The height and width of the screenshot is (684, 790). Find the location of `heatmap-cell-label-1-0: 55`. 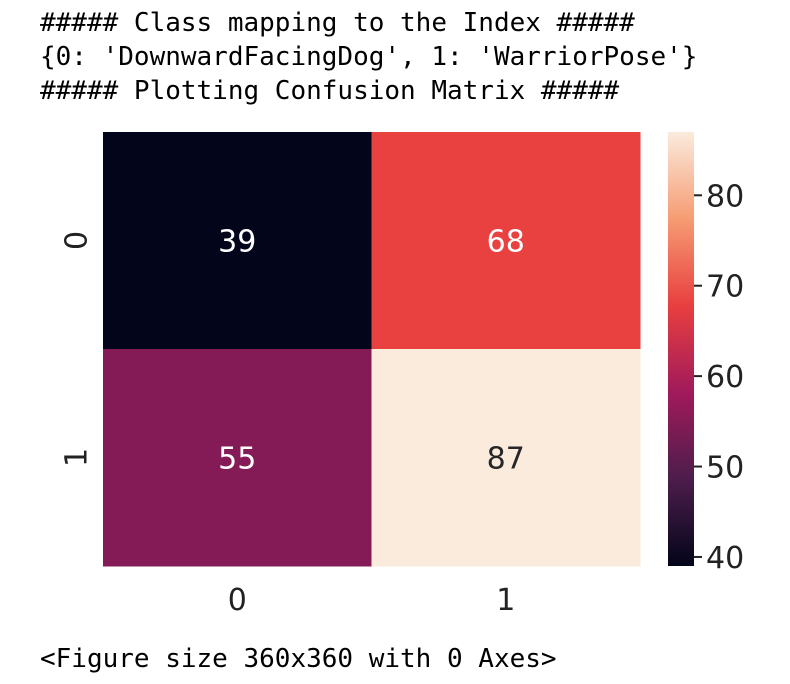

heatmap-cell-label-1-0: 55 is located at coordinates (237, 459).